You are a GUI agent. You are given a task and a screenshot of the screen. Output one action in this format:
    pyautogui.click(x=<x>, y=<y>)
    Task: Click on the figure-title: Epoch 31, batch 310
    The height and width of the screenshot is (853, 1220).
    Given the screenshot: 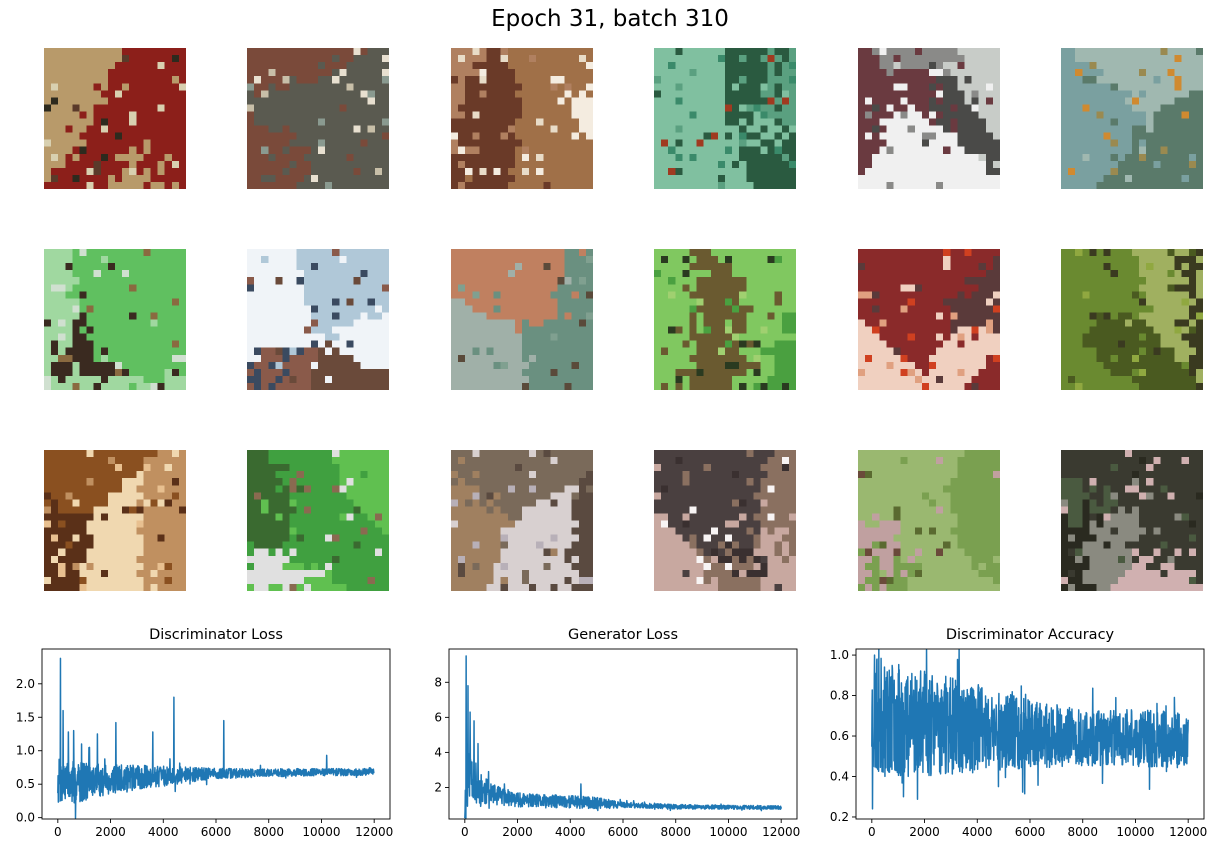 What is the action you would take?
    pyautogui.click(x=610, y=19)
    